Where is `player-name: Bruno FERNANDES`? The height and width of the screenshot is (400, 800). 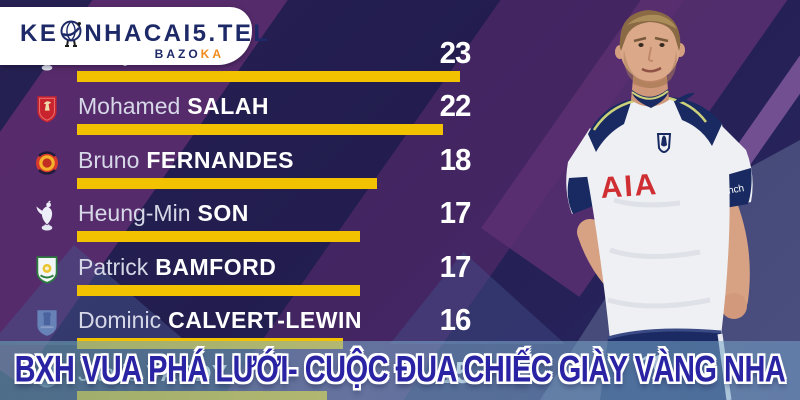
player-name: Bruno FERNANDES is located at coordinates (186, 160).